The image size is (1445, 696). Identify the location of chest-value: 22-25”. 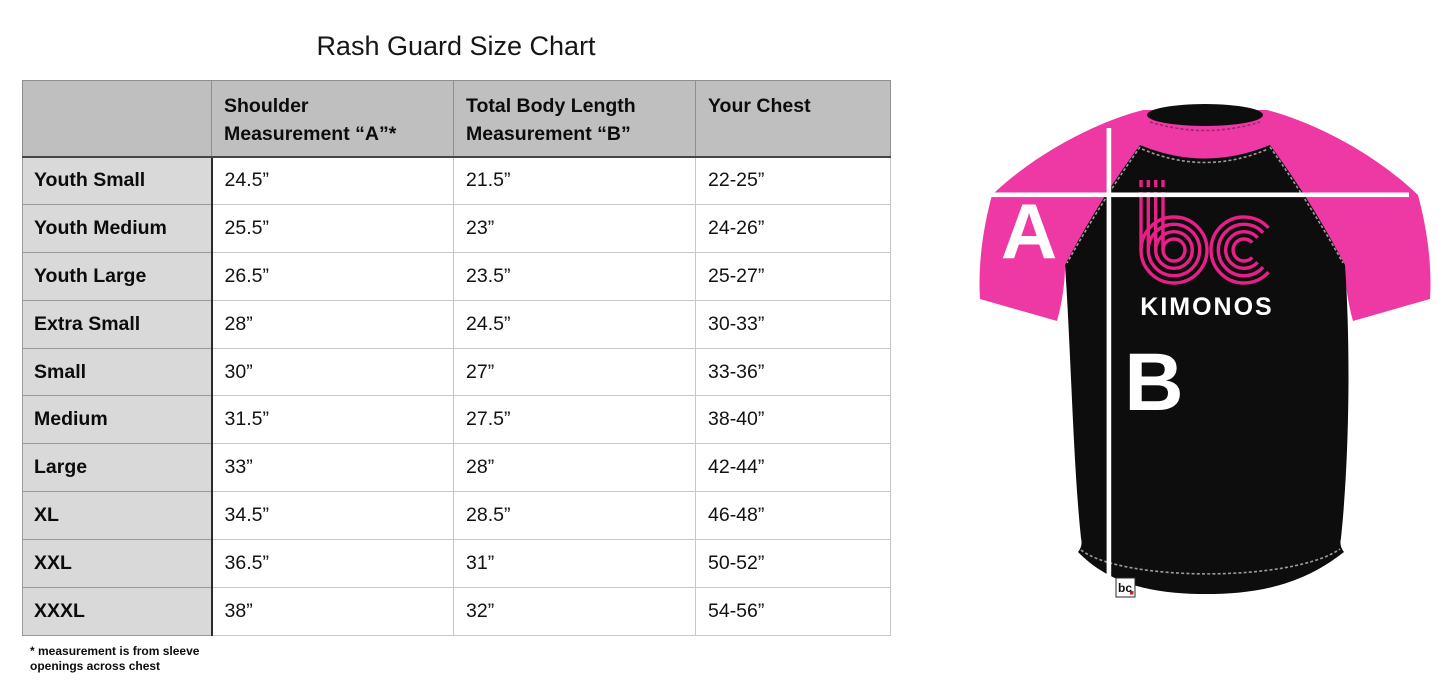
(793, 180).